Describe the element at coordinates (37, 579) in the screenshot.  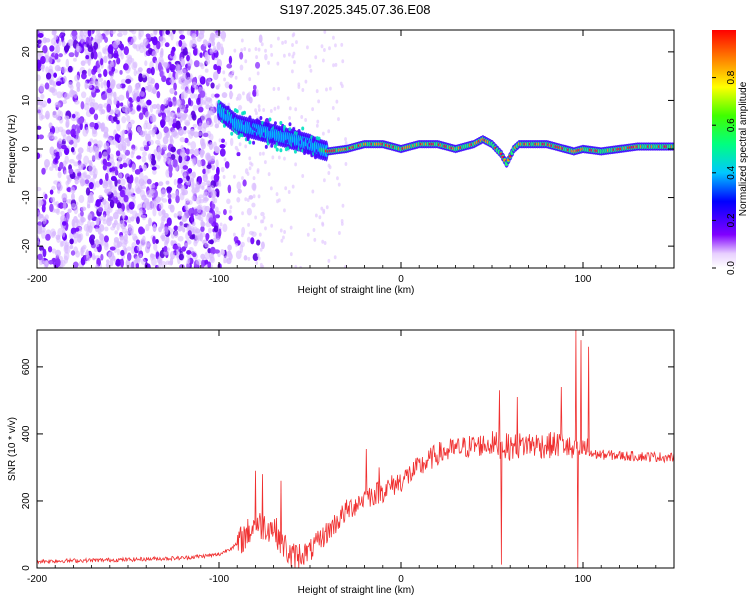
I see `snr-xtick-label: -200` at that location.